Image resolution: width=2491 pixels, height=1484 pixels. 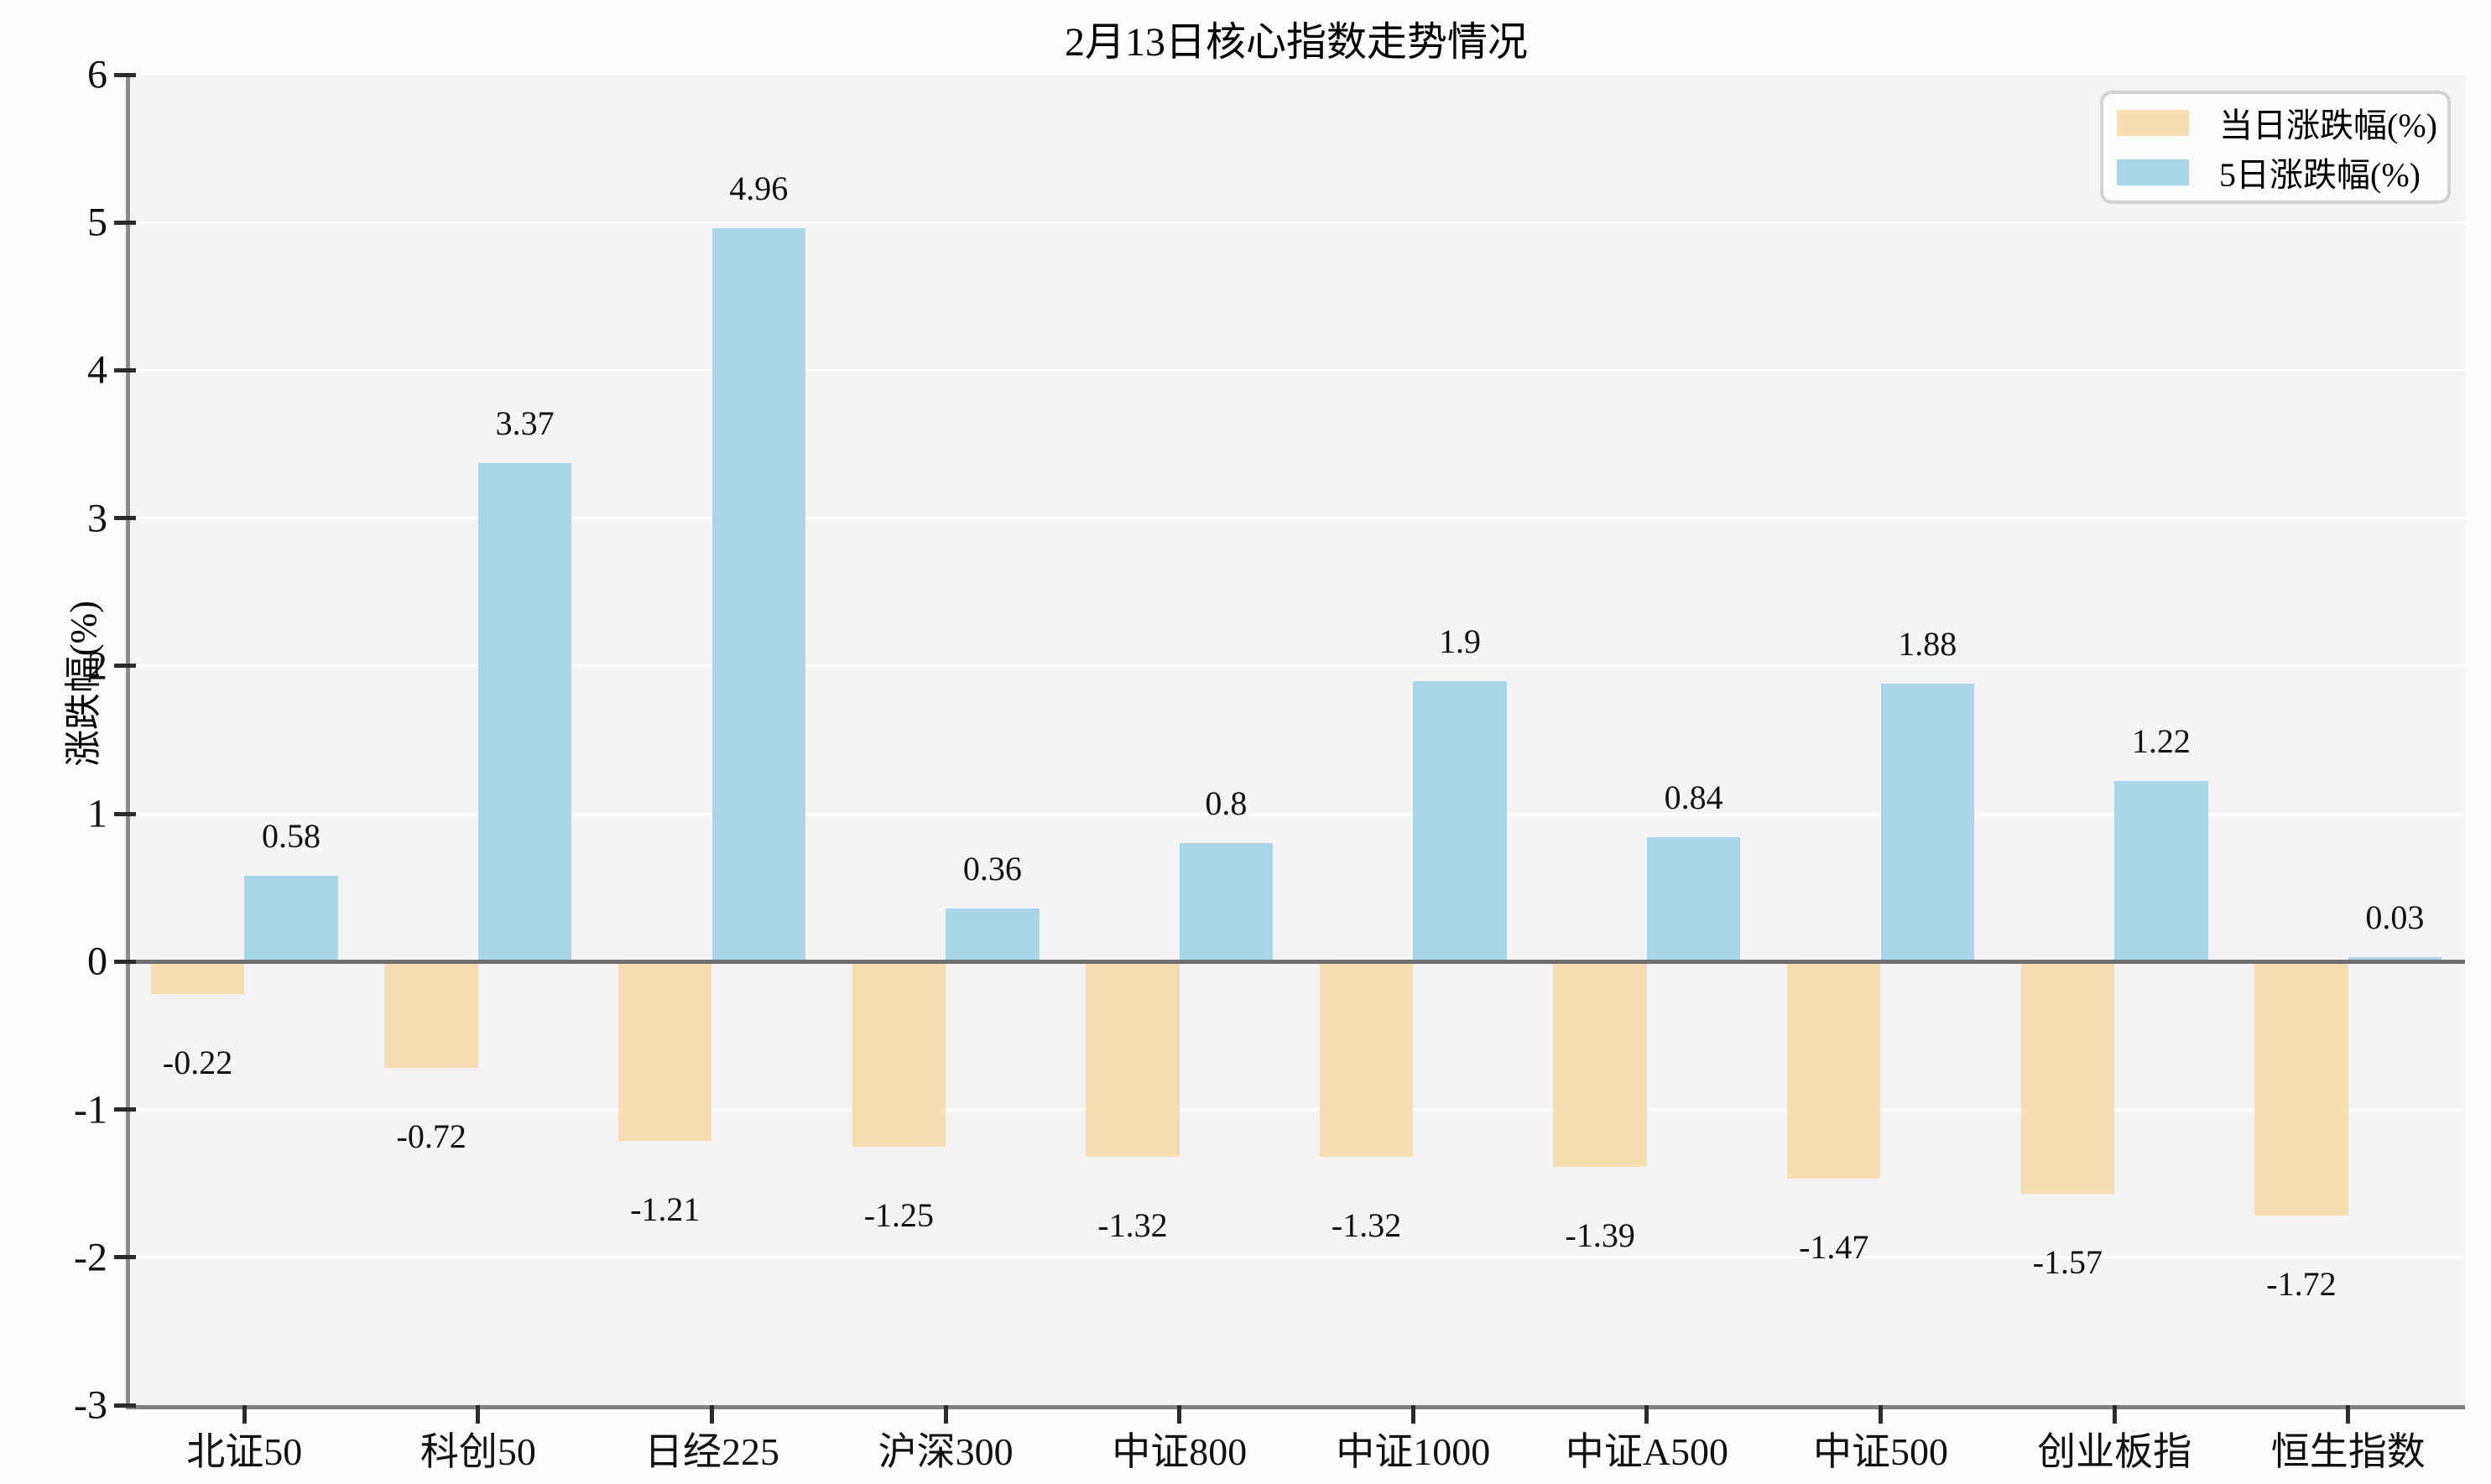 I want to click on legend-label-5day: 5日涨跌幅(%), so click(x=2320, y=175).